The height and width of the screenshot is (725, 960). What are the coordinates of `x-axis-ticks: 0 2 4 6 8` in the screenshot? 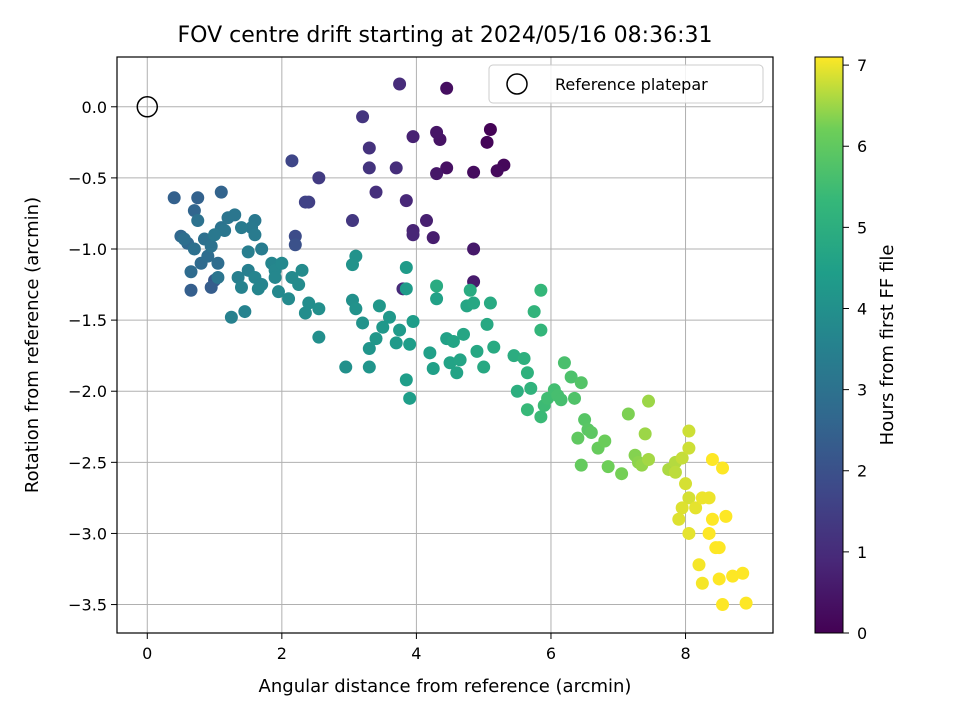 It's located at (416, 648).